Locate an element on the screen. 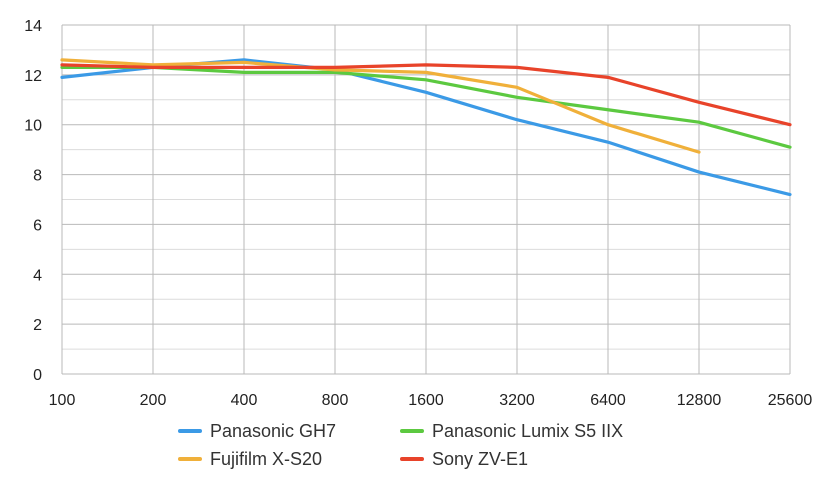 This screenshot has width=834, height=483. x-tick-label: 800 is located at coordinates (335, 400).